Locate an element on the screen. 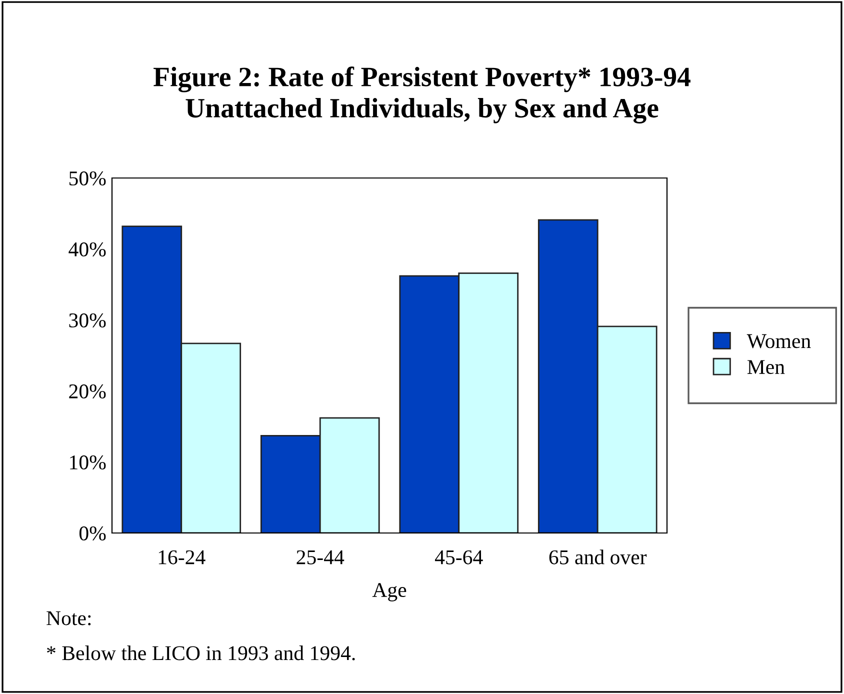  y-tick-label: 40% is located at coordinates (87, 249).